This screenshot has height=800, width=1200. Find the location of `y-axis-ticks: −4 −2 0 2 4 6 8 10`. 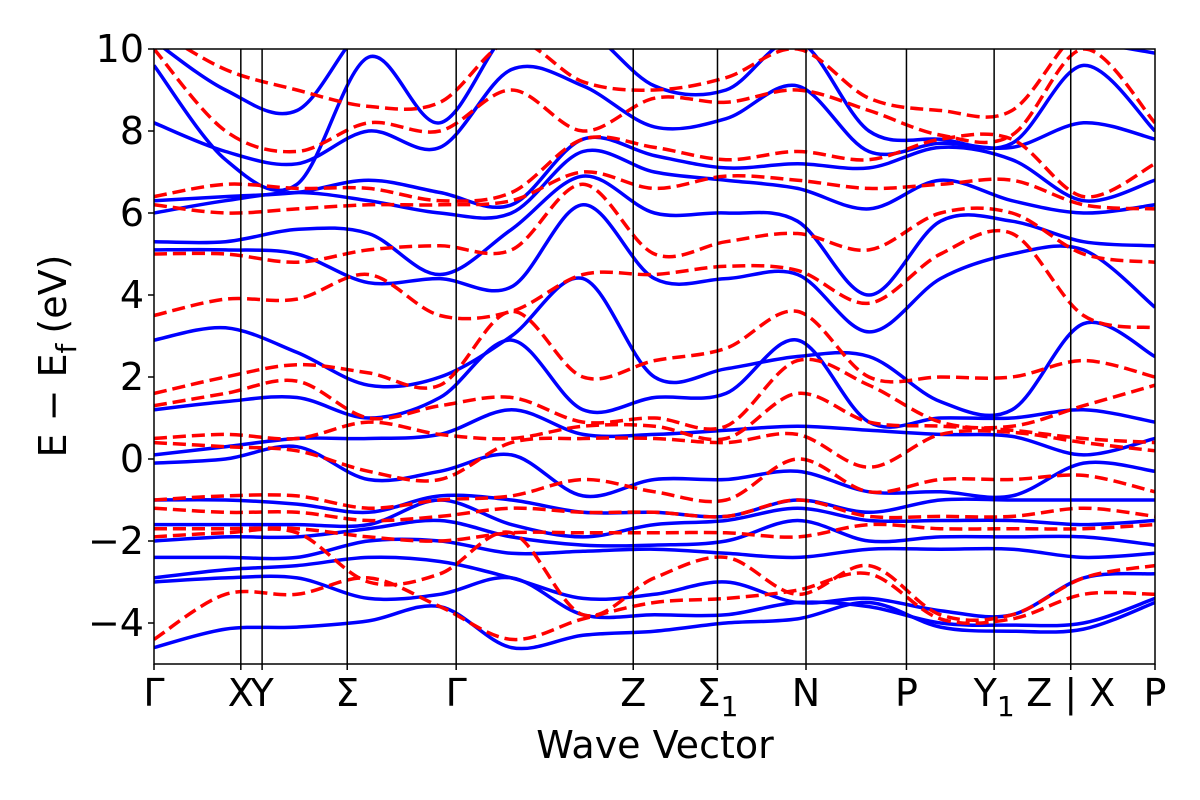

y-axis-ticks: −4 −2 0 2 4 6 8 10 is located at coordinates (121, 336).